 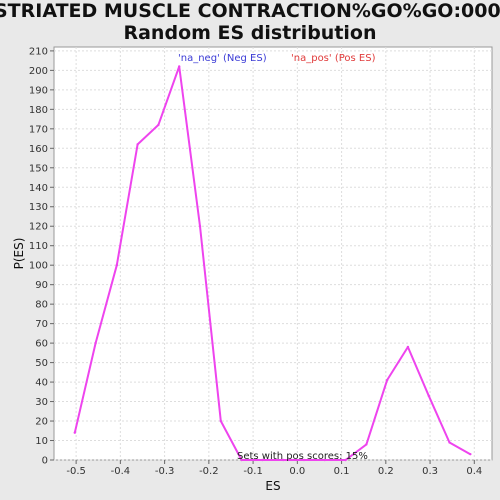 I want to click on y-tick-label: 170, so click(x=38, y=129).